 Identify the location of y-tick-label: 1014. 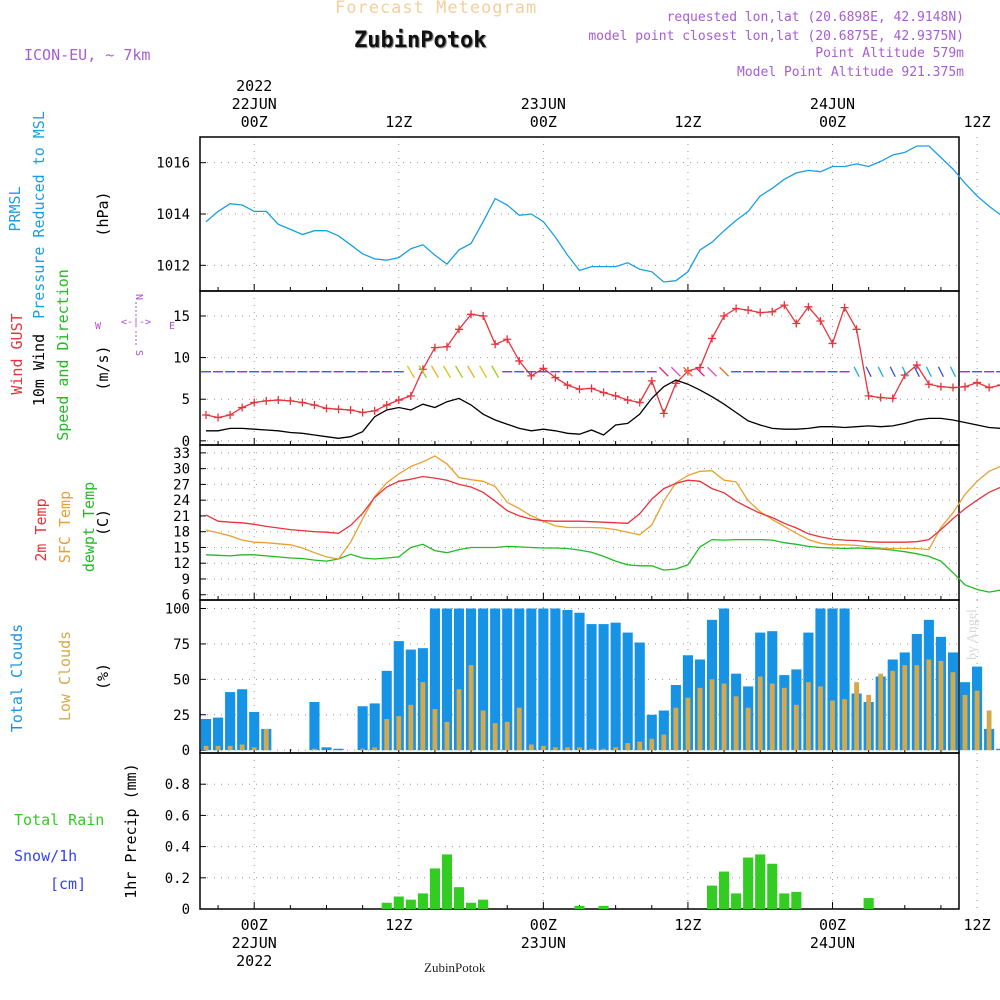
(173, 215).